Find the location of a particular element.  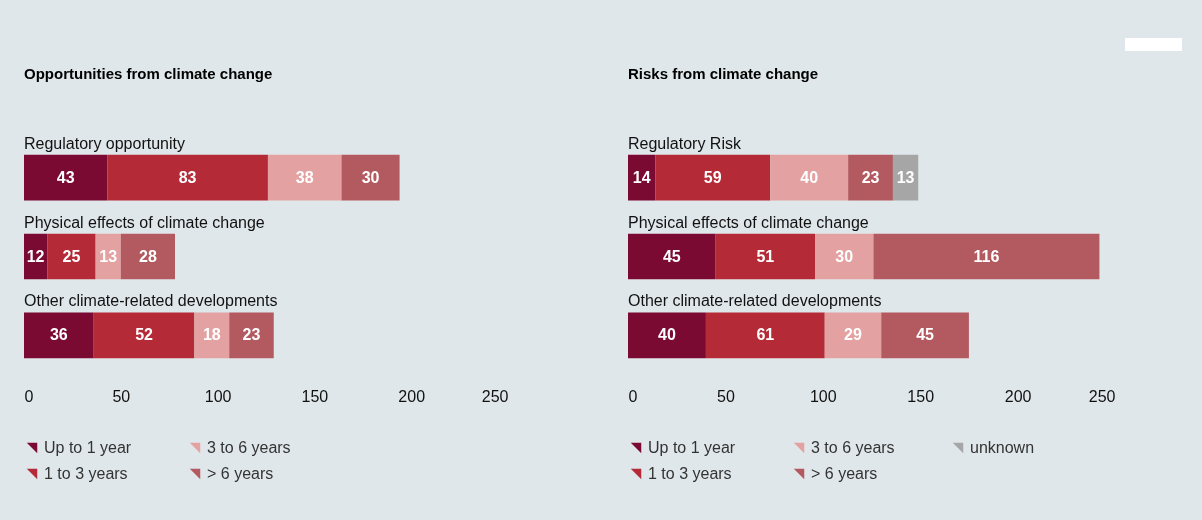

y-tick-label: Regulatory Risk is located at coordinates (685, 143).